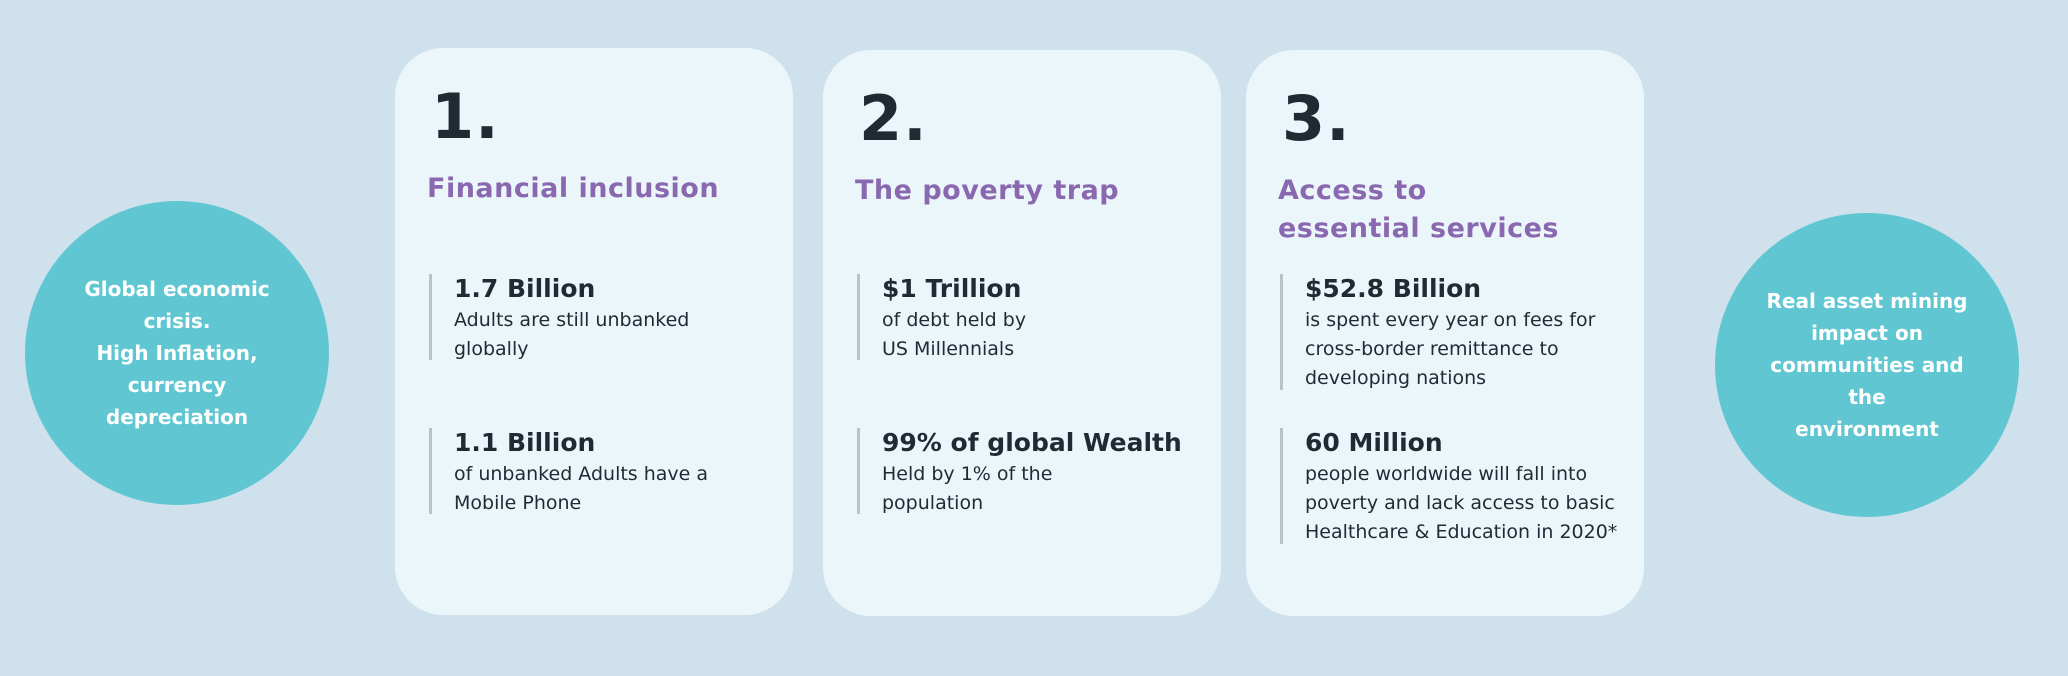 Image resolution: width=2068 pixels, height=676 pixels. What do you see at coordinates (954, 334) in the screenshot?
I see `stat-text: of debt held by US Millennials` at bounding box center [954, 334].